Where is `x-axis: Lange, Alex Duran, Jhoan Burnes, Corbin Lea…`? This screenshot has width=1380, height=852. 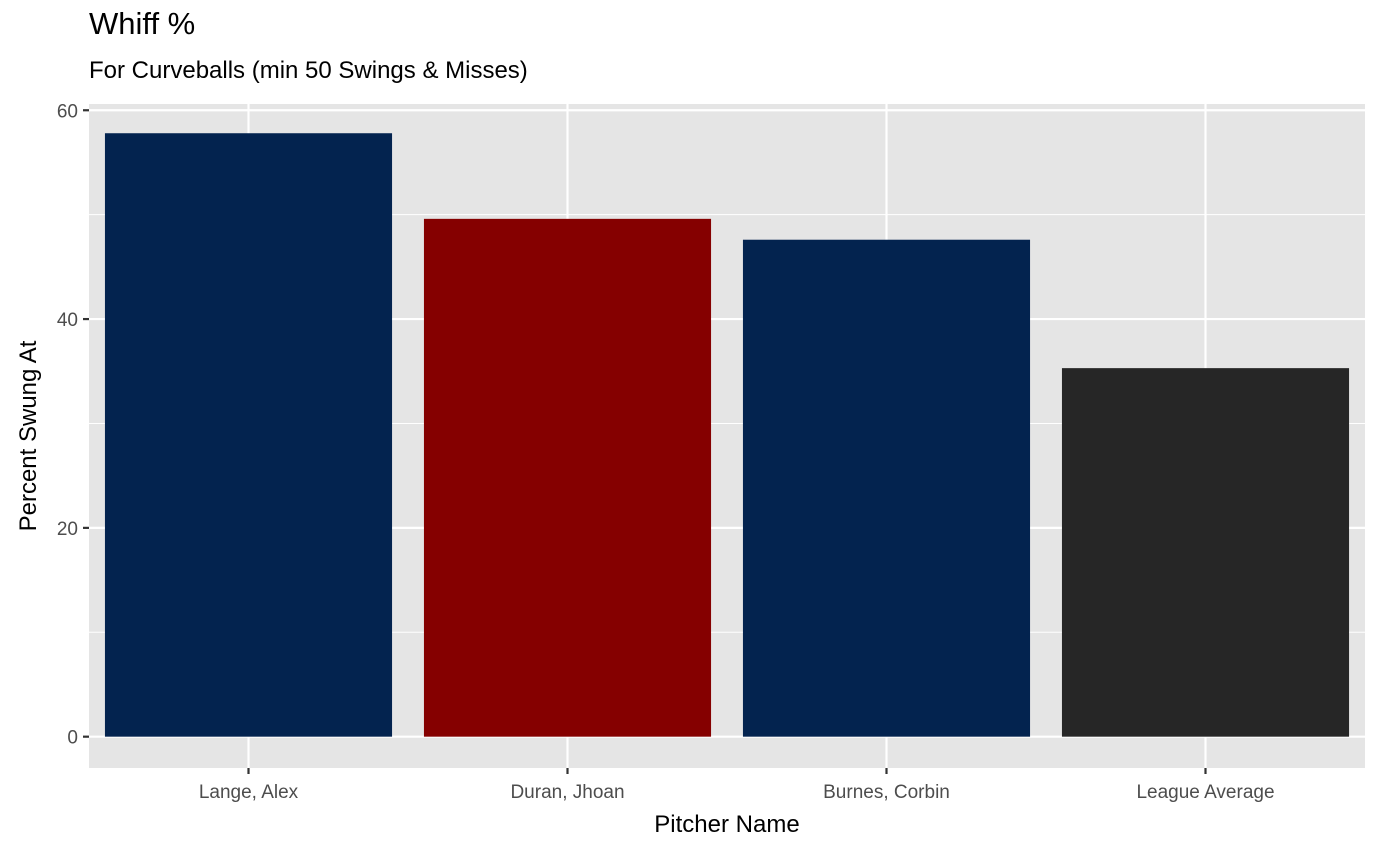 x-axis: Lange, Alex Duran, Jhoan Burnes, Corbin Lea… is located at coordinates (737, 785).